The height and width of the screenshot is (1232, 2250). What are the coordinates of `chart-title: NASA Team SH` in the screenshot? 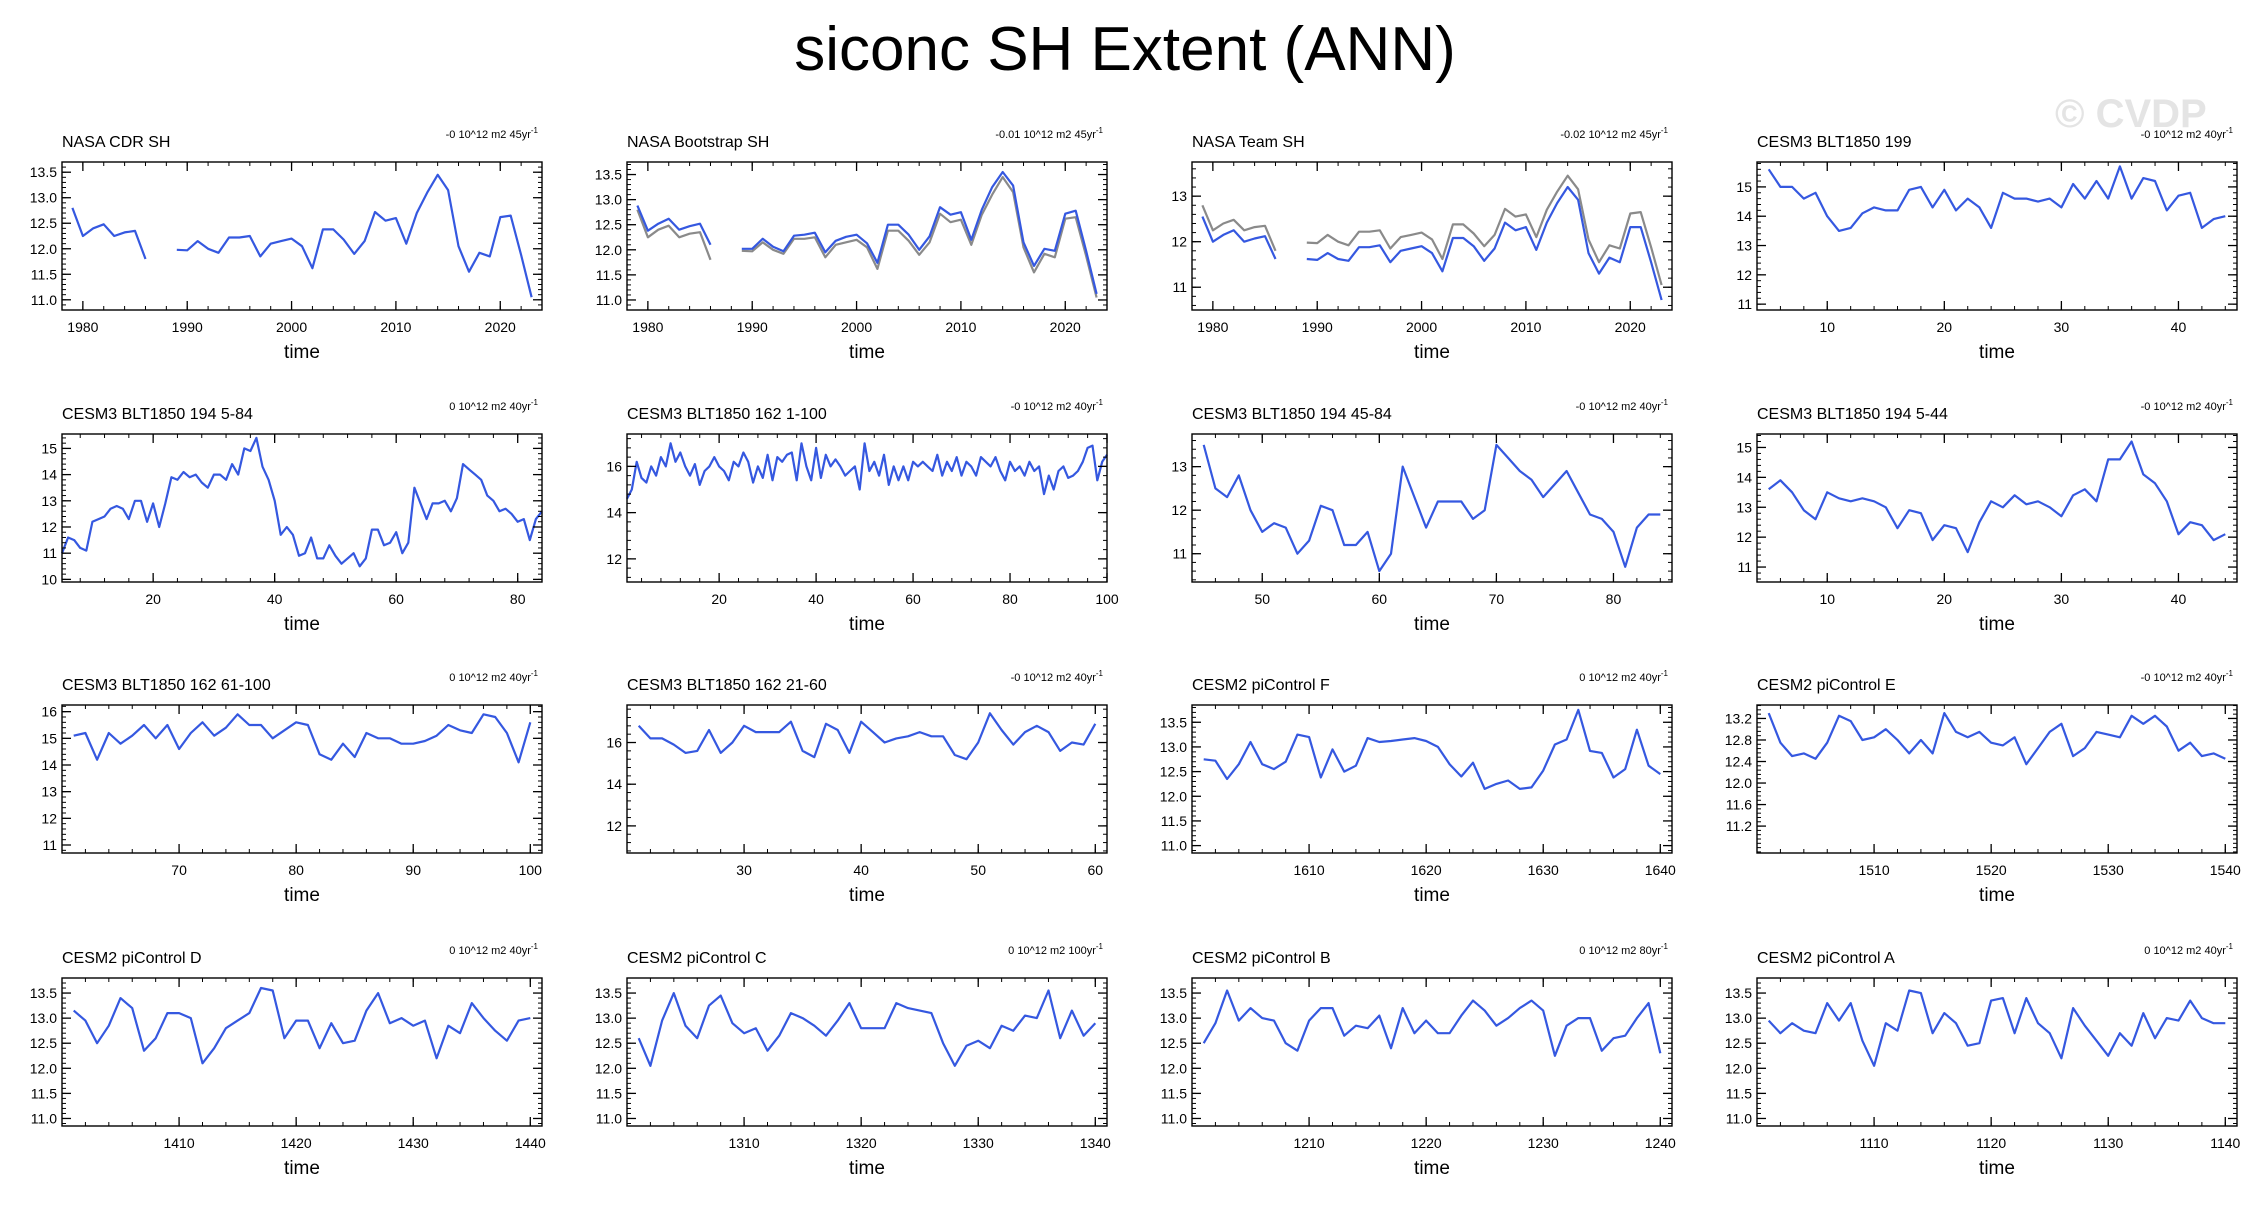 It's located at (1248, 142).